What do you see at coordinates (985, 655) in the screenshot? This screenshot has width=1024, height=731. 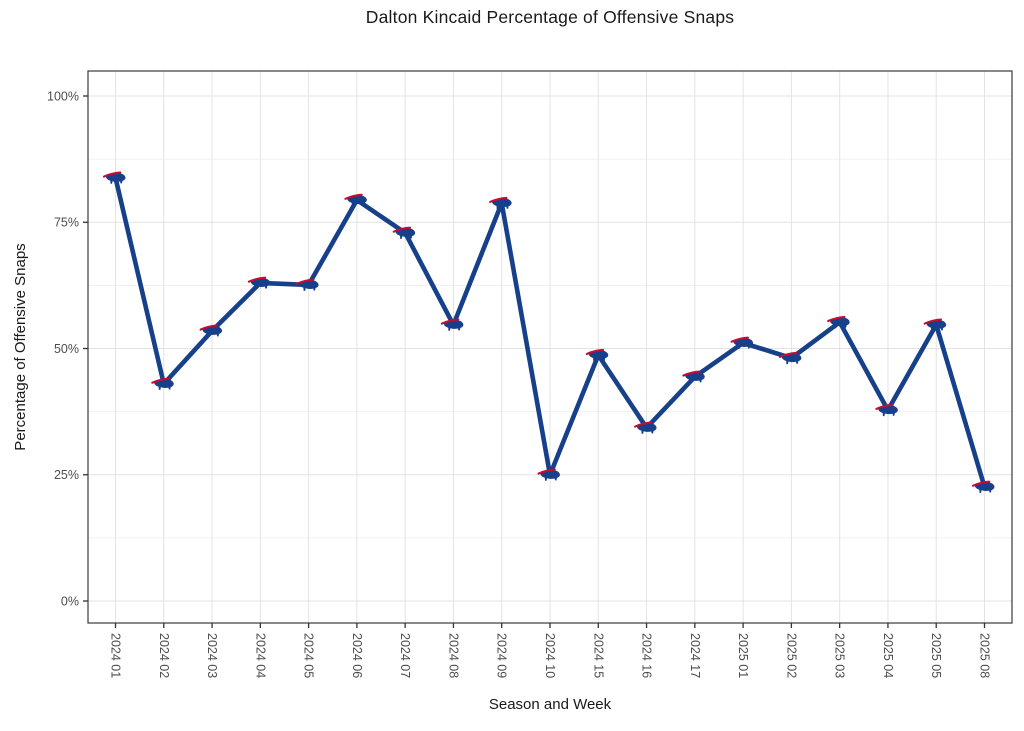 I see `x-tick-label: 2025 08` at bounding box center [985, 655].